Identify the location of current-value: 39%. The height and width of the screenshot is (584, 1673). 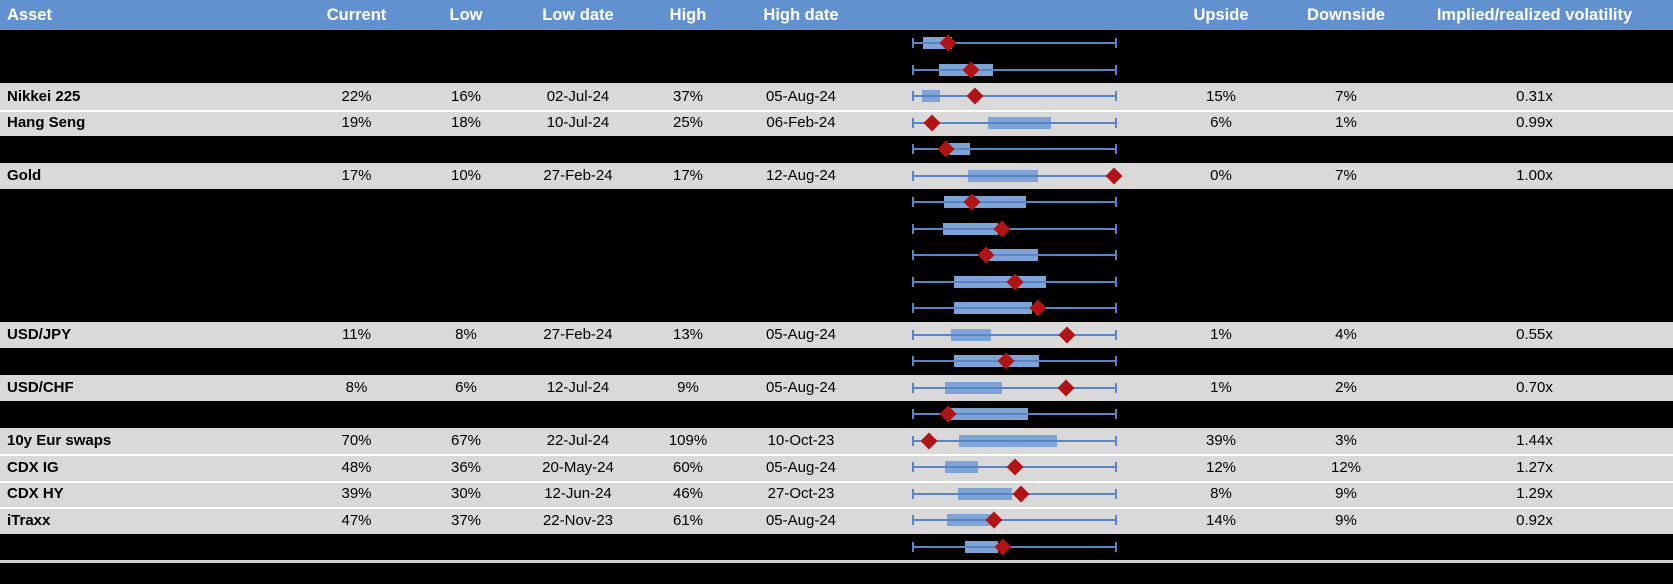
(356, 494).